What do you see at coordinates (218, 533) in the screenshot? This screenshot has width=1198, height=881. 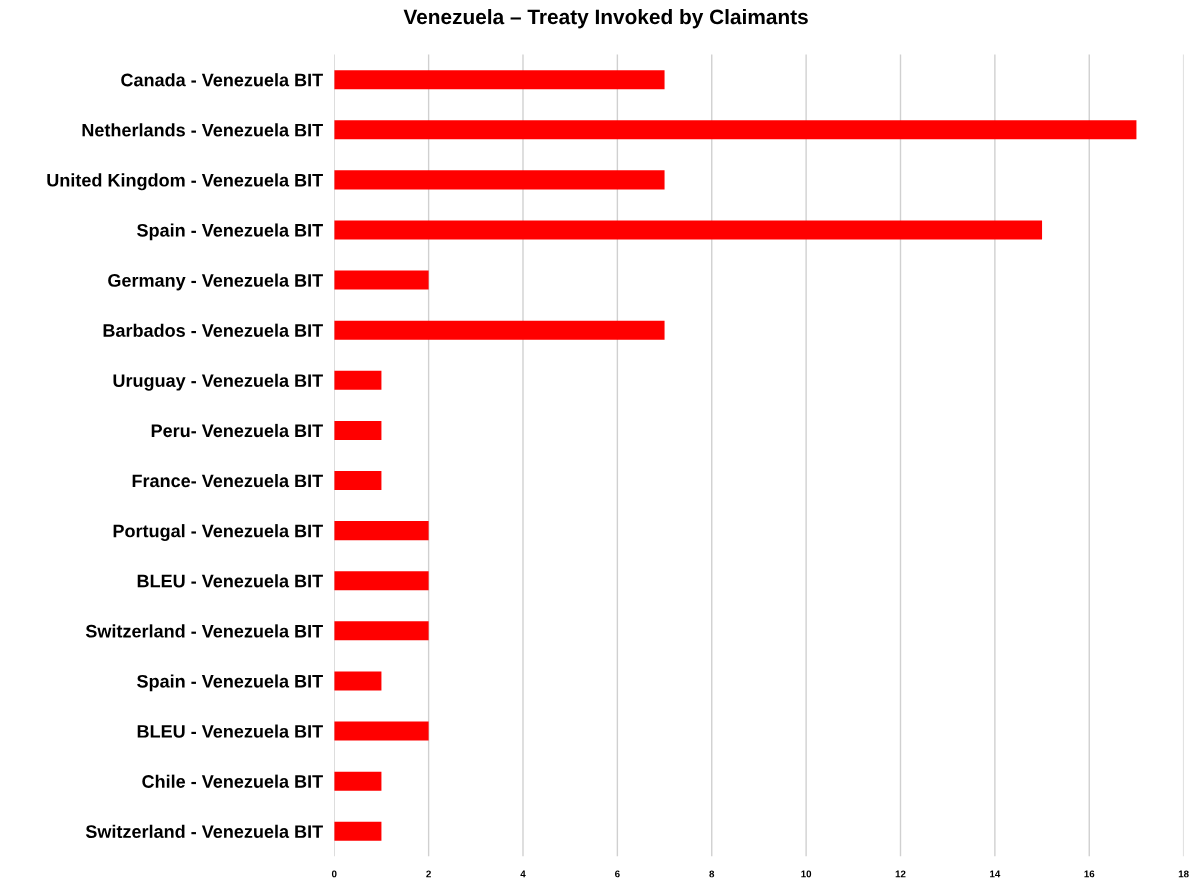 I see `y-tick-label: Portugal - Venezuela BIT` at bounding box center [218, 533].